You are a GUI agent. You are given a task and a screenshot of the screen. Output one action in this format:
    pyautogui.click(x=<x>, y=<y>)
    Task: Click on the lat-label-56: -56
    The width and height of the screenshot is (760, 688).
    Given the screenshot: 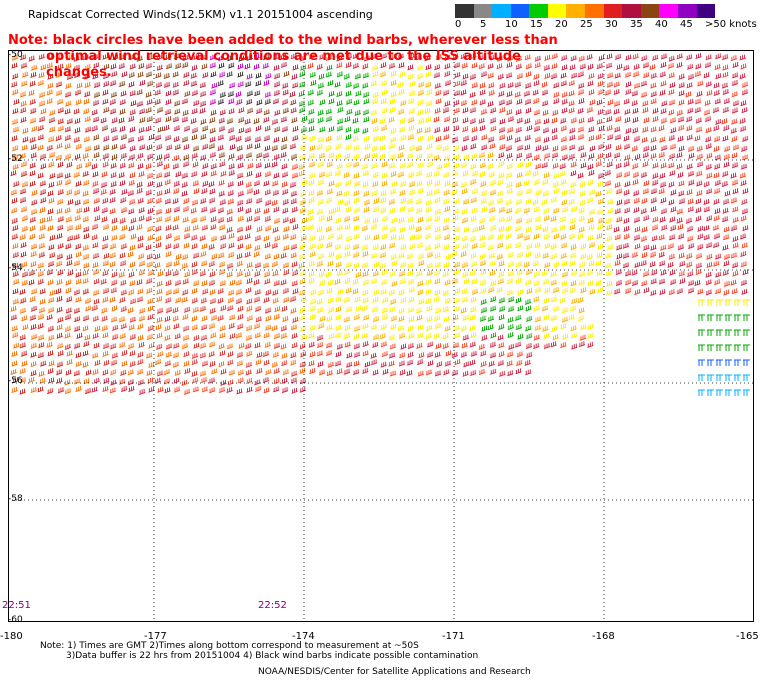 What is the action you would take?
    pyautogui.click(x=15, y=381)
    